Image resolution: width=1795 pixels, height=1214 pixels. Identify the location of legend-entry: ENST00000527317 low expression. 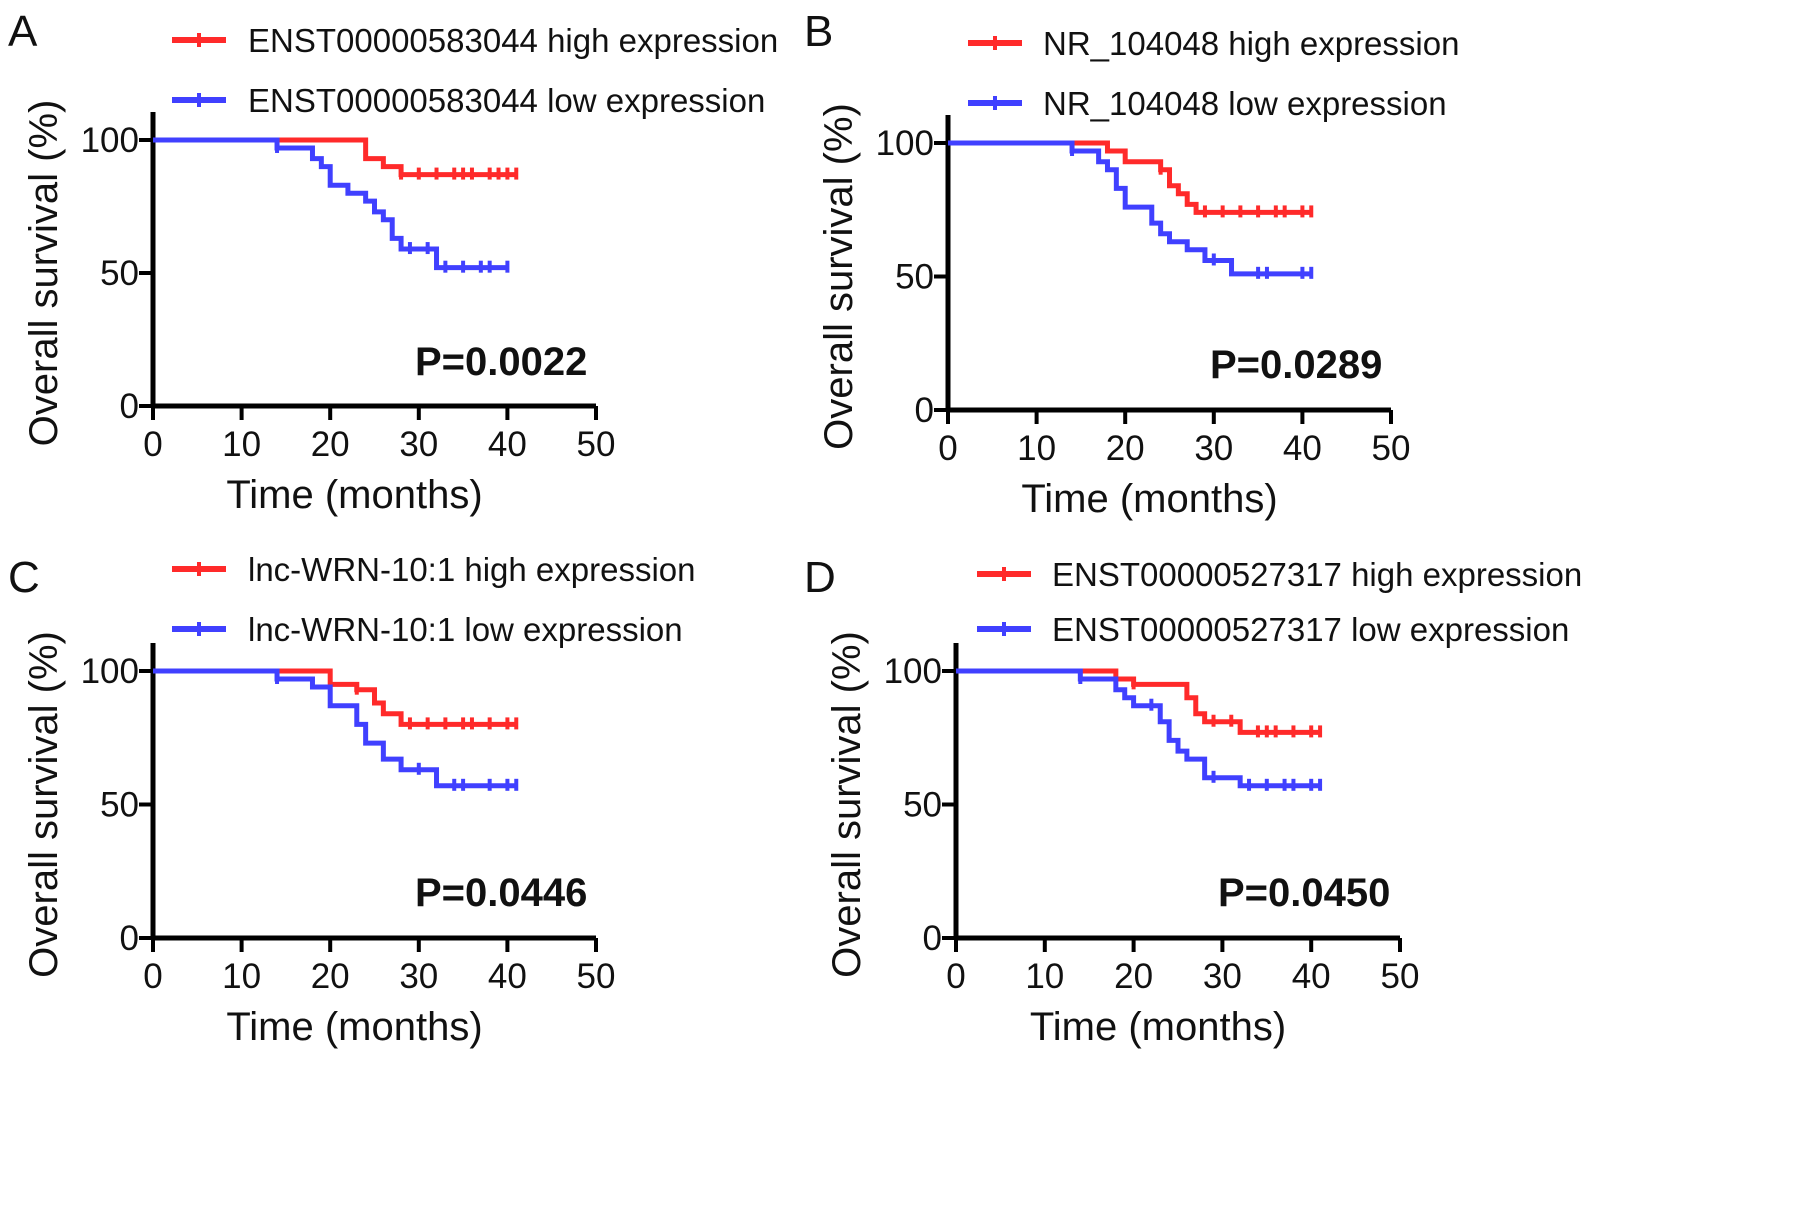
(1273, 629).